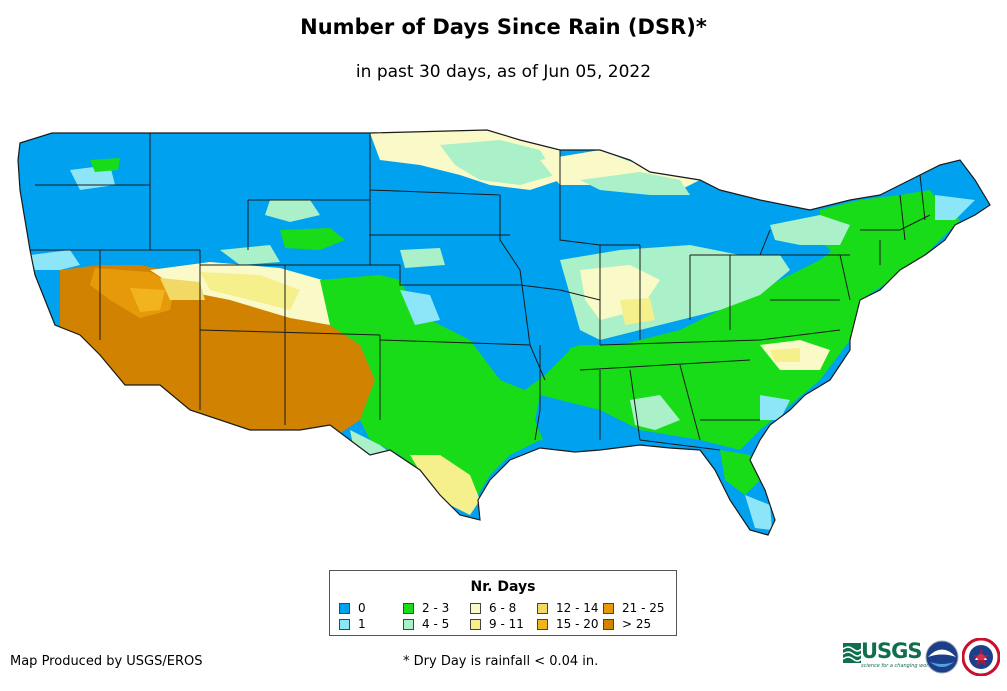 Image resolution: width=1007 pixels, height=691 pixels. I want to click on legend-label: 2 - 3, so click(436, 608).